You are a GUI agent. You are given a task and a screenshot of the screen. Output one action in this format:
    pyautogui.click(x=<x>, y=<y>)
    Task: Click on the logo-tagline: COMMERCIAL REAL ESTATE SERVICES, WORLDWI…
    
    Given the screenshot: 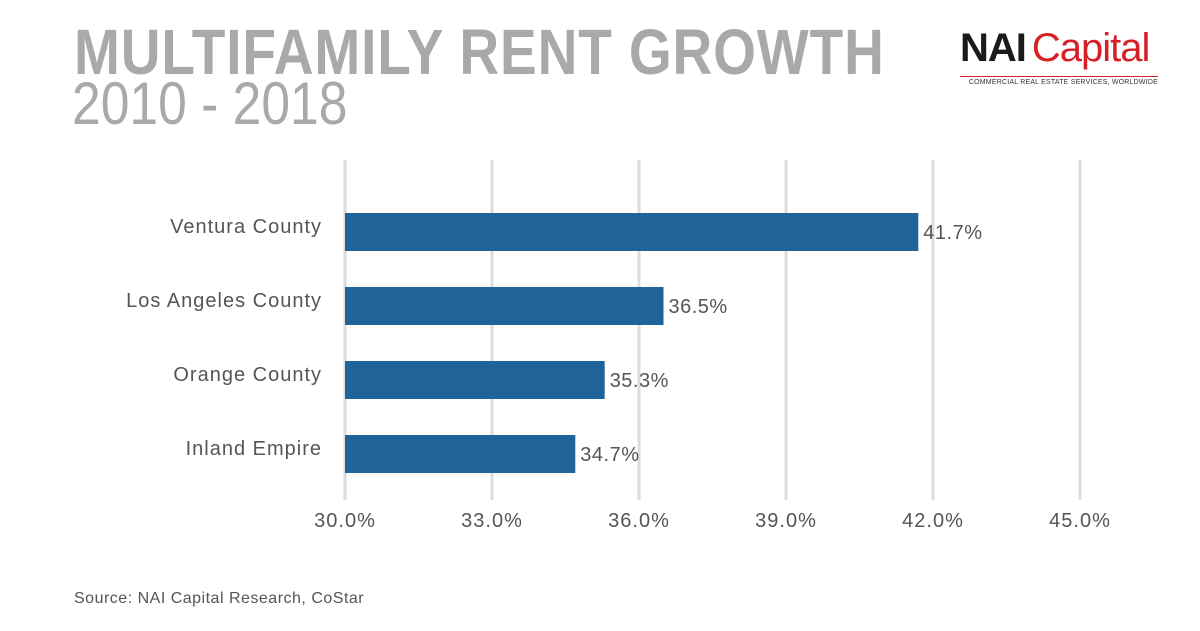 What is the action you would take?
    pyautogui.click(x=1059, y=81)
    